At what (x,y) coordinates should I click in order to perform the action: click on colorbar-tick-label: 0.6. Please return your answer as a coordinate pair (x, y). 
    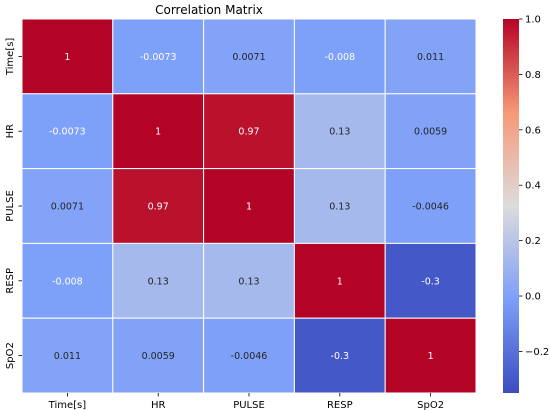
    Looking at the image, I should click on (533, 130).